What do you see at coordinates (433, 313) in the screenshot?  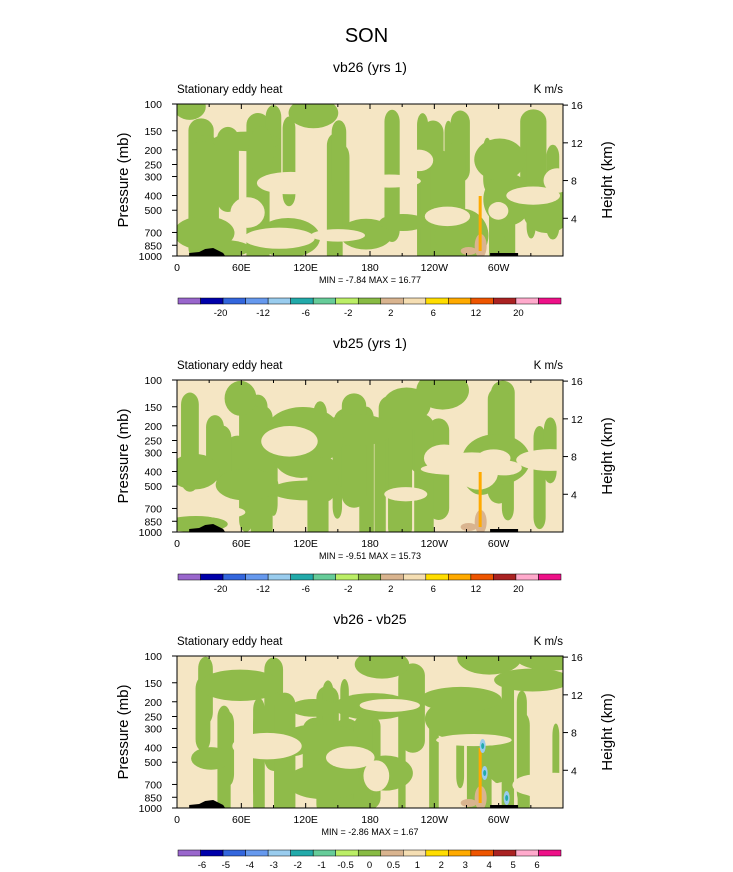 I see `colorbar-label: 6` at bounding box center [433, 313].